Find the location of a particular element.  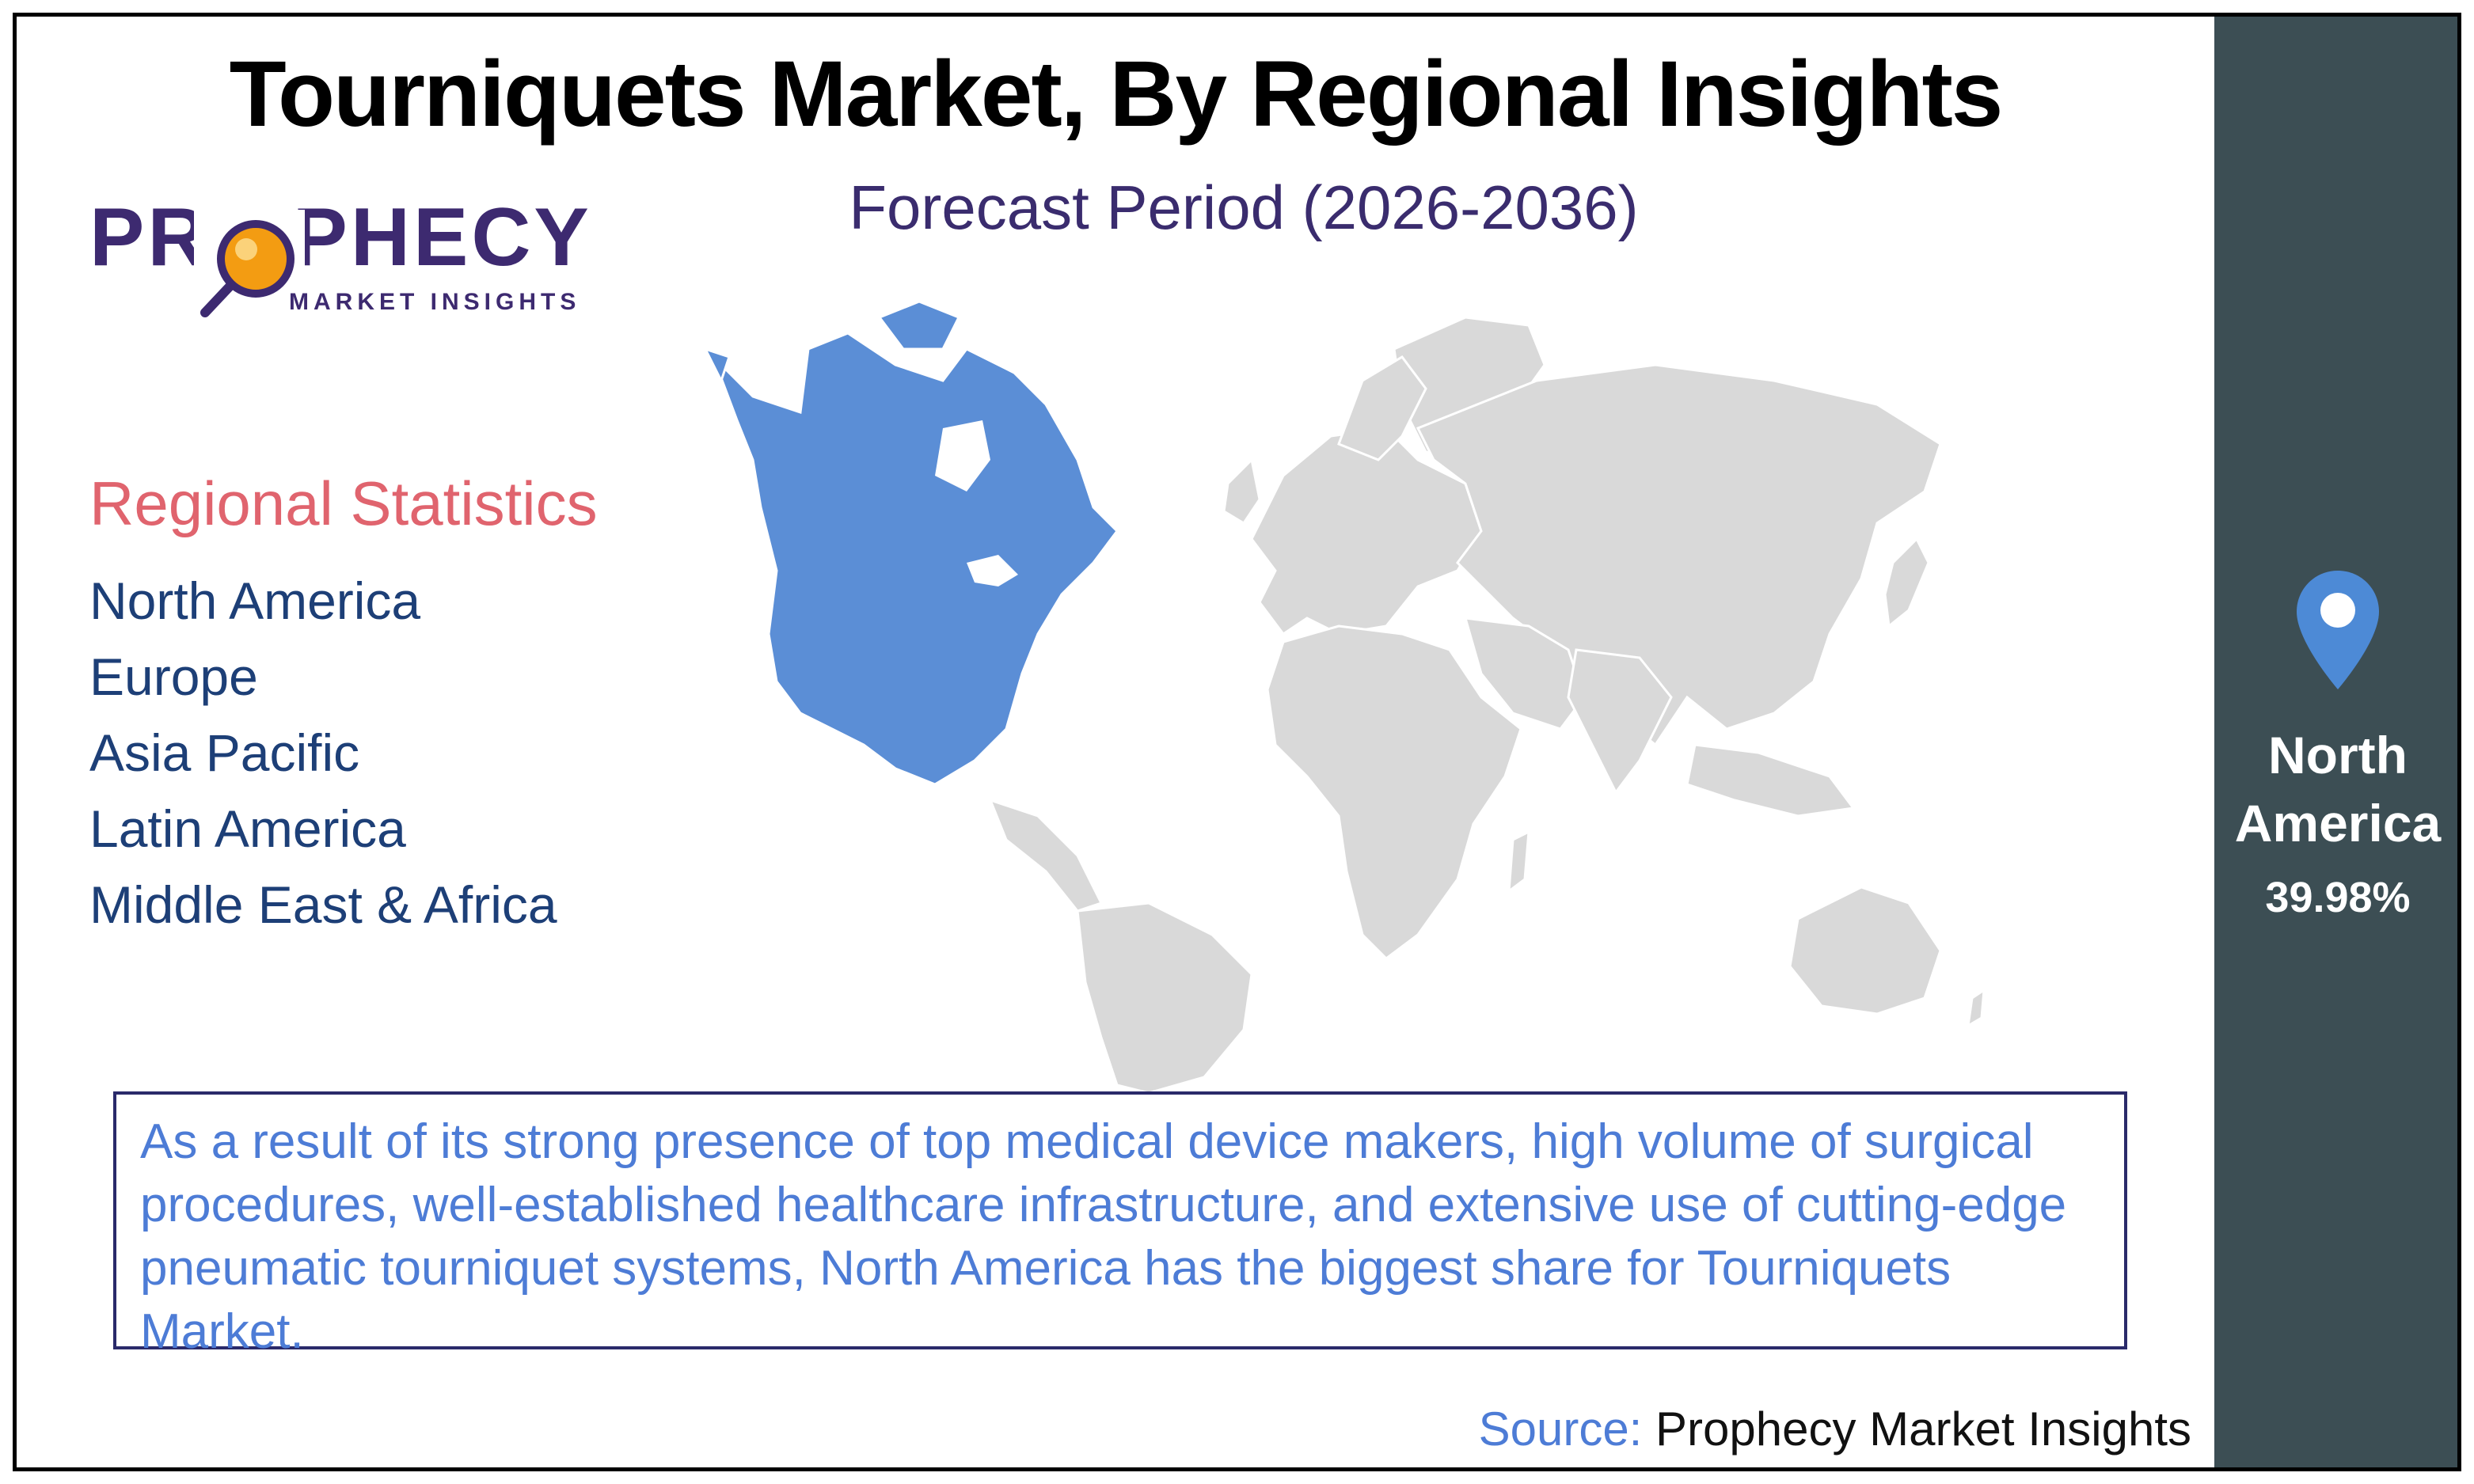

map-new-zealand is located at coordinates (1977, 1008).